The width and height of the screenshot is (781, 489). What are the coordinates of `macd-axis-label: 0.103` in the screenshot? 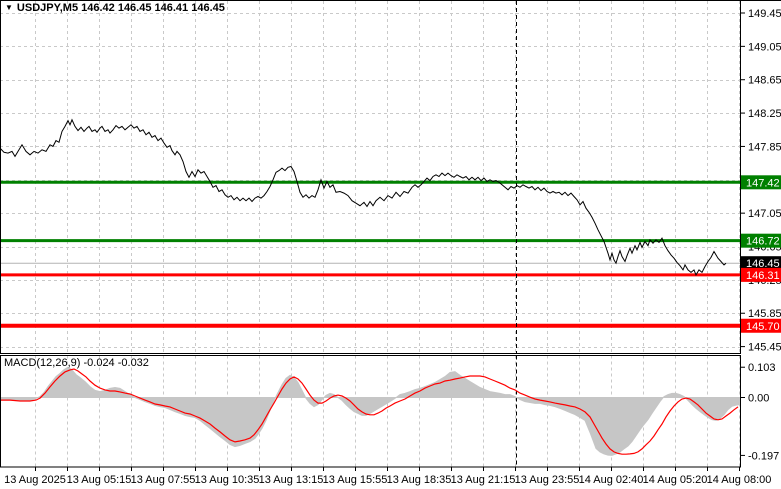 It's located at (762, 368).